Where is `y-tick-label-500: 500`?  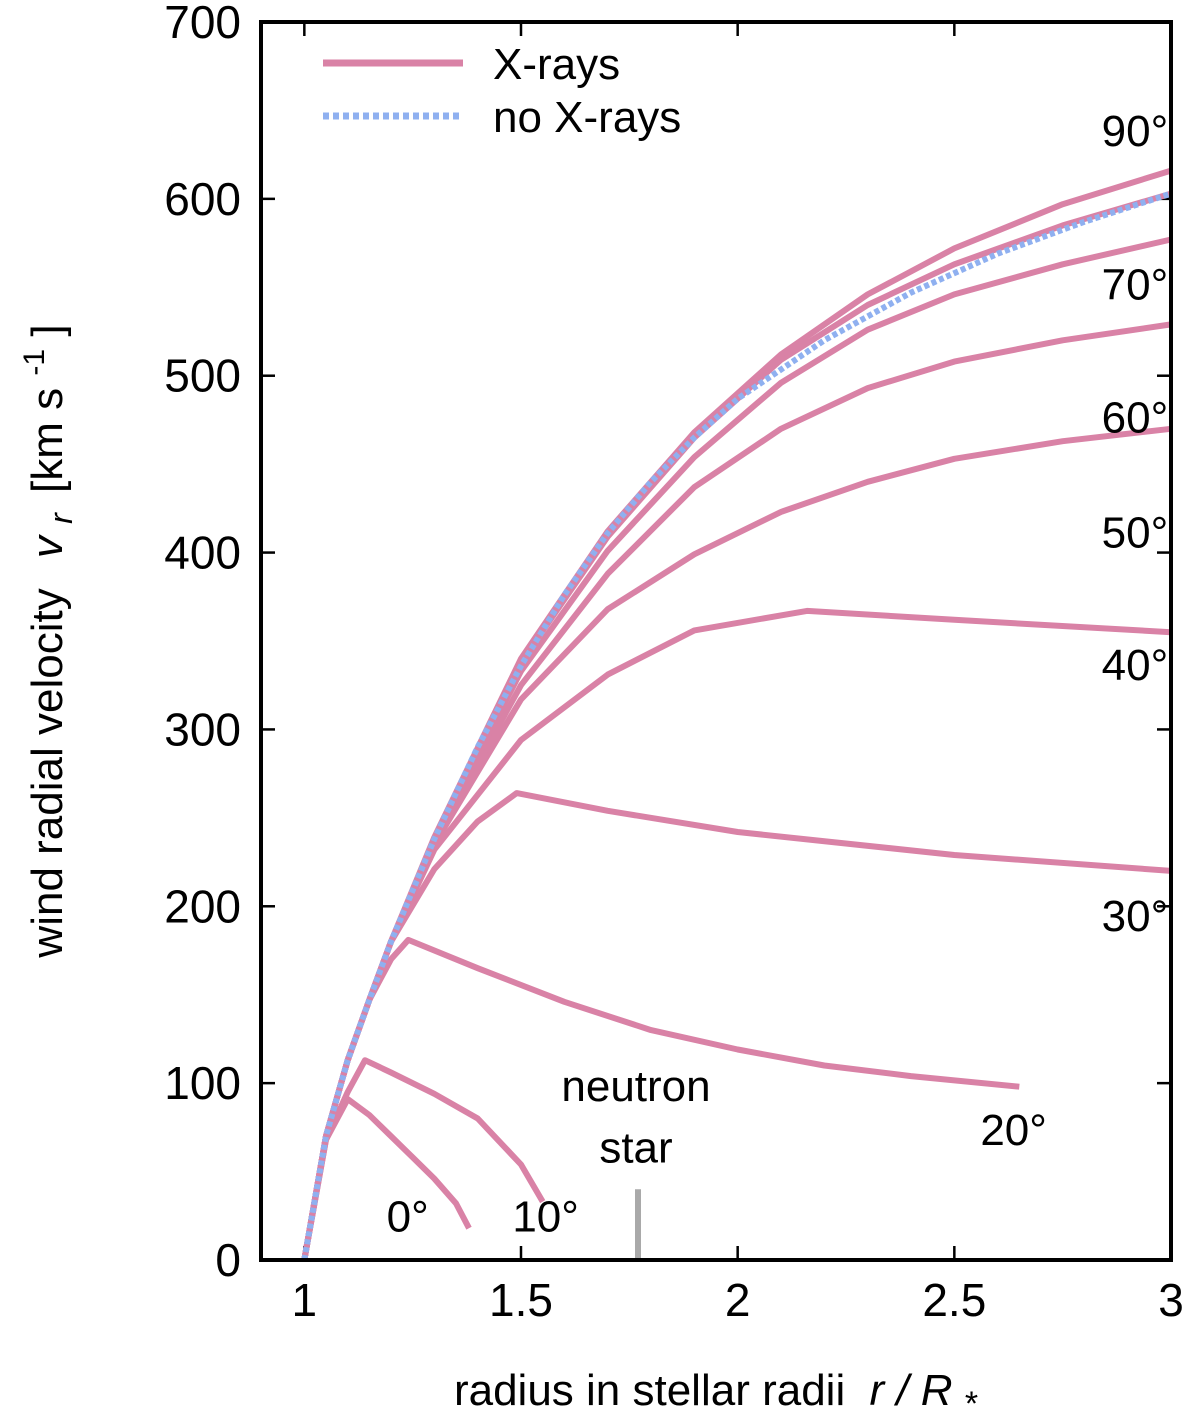 y-tick-label-500: 500 is located at coordinates (202, 376).